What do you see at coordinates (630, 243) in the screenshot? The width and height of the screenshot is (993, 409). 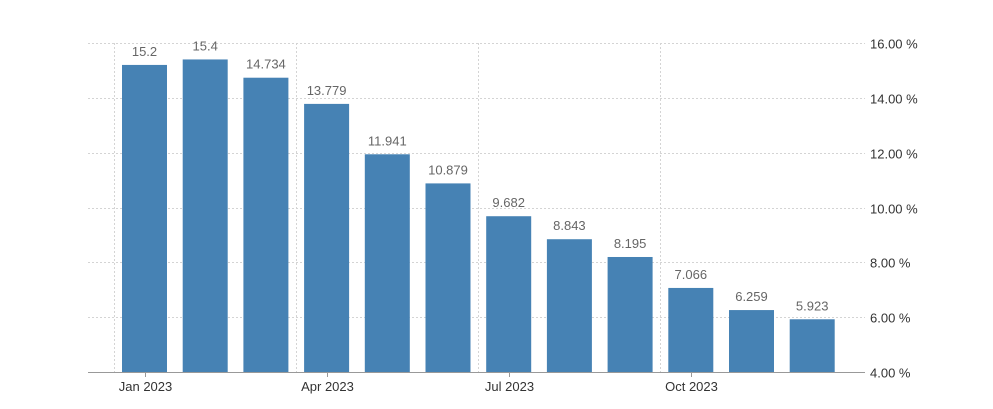 I see `bar-value-label: 8.195` at bounding box center [630, 243].